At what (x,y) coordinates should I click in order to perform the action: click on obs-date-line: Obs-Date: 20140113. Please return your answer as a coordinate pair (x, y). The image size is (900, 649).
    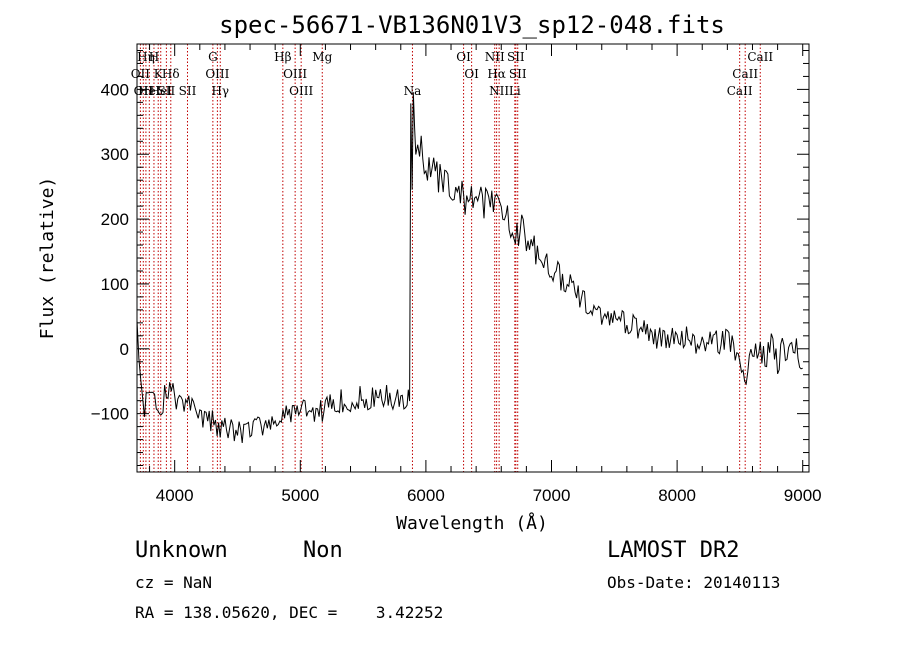
    Looking at the image, I should click on (694, 582).